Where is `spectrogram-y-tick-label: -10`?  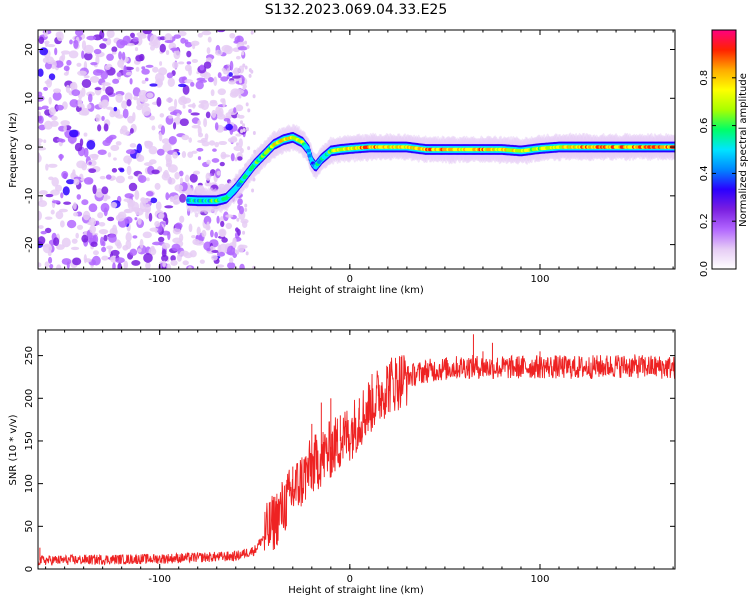 spectrogram-y-tick-label: -10 is located at coordinates (29, 196).